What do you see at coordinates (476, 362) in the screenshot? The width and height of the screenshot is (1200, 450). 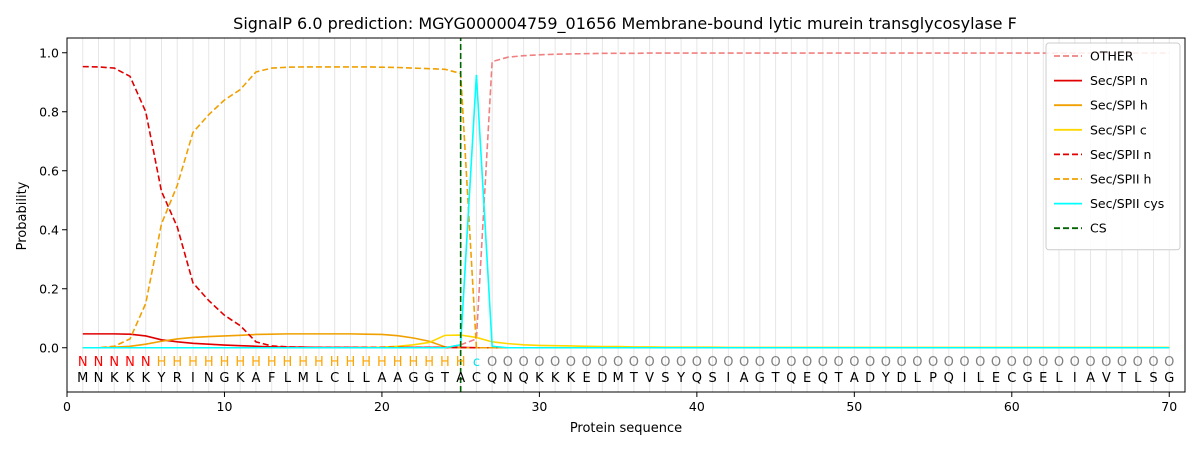 I see `region-label: c` at bounding box center [476, 362].